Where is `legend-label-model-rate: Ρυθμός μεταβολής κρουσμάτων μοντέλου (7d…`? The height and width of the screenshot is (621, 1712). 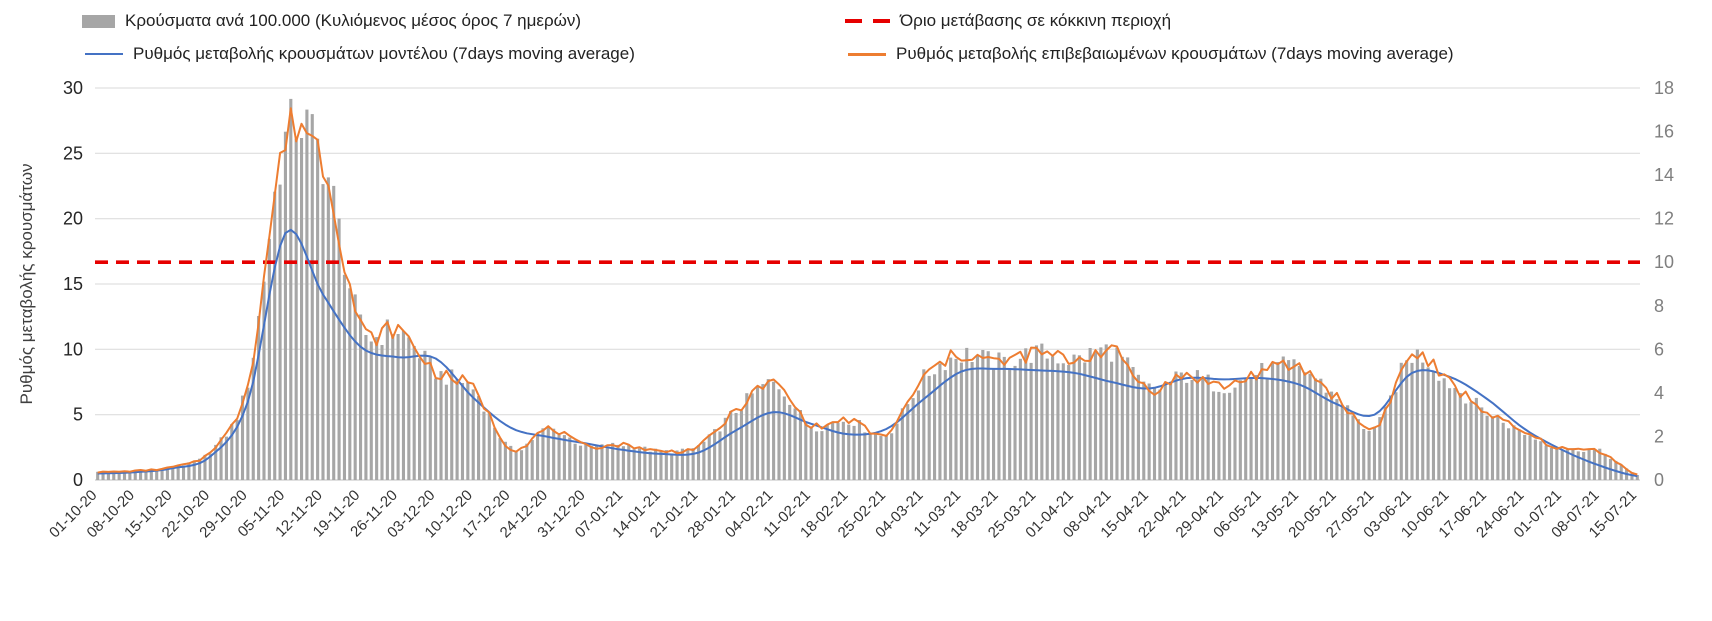 legend-label-model-rate: Ρυθμός μεταβολής κρουσμάτων μοντέλου (7d… is located at coordinates (384, 53).